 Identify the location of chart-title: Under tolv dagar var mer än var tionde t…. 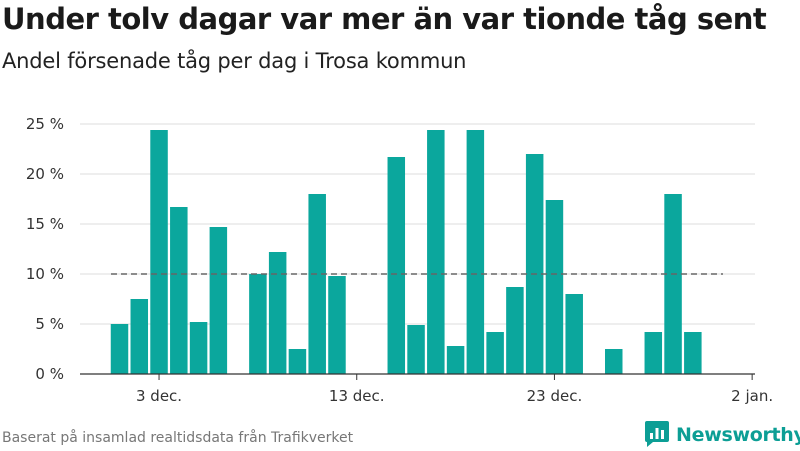
(384, 19).